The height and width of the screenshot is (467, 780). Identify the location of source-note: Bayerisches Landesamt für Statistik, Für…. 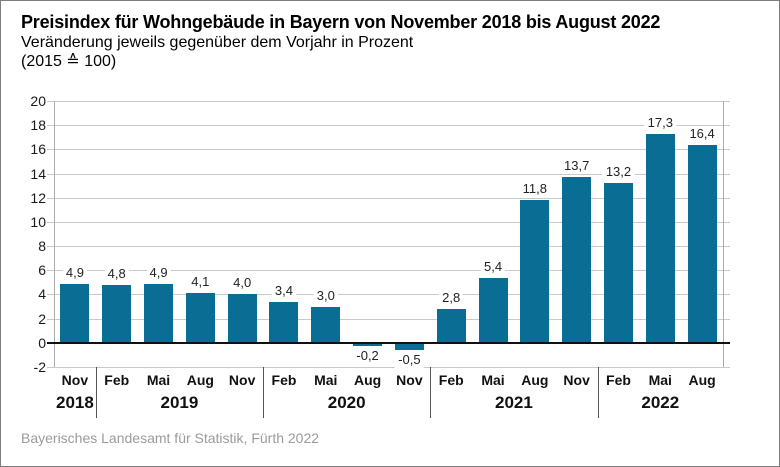
(170, 438).